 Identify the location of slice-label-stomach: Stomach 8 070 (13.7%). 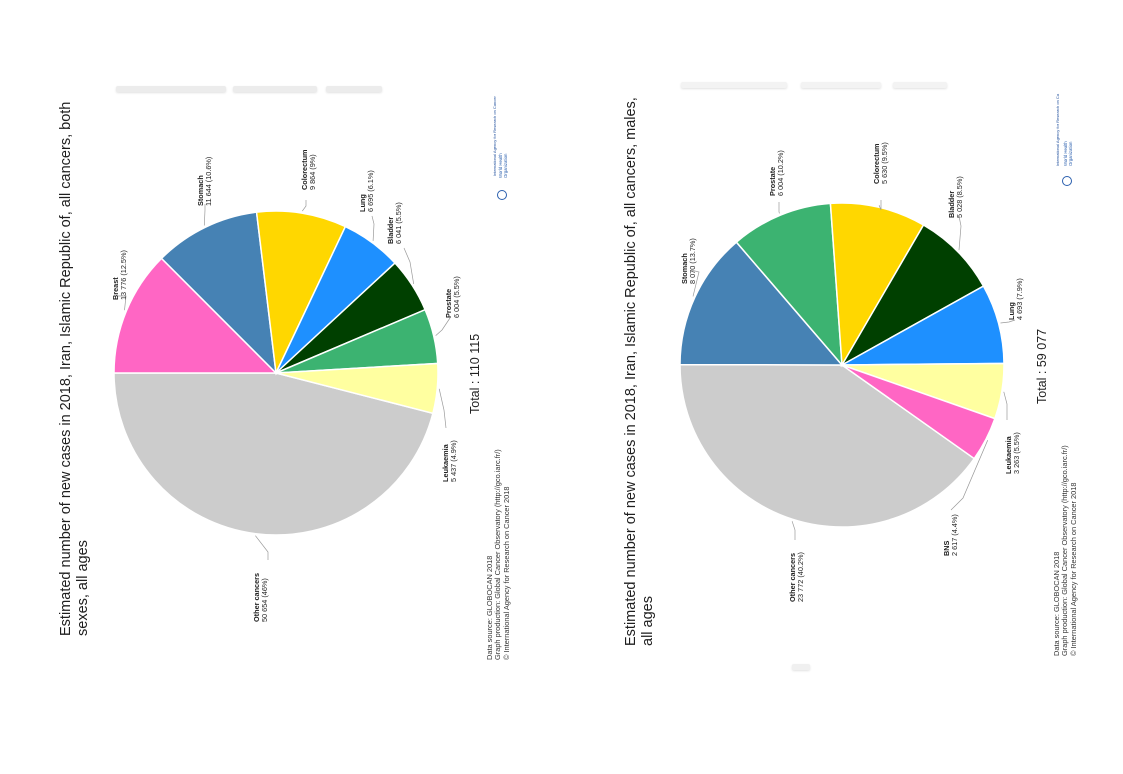
(689, 261).